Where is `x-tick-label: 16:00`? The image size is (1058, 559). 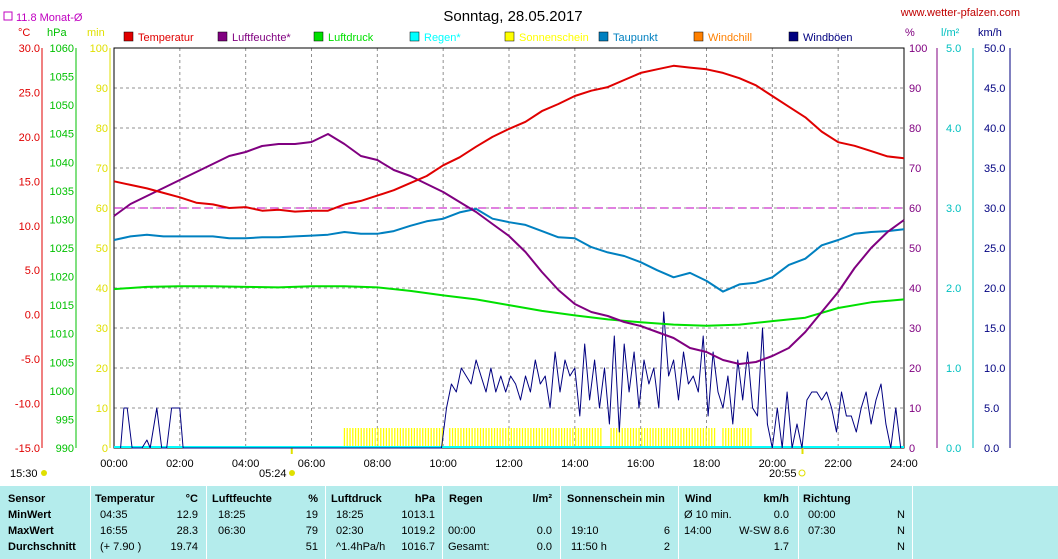 x-tick-label: 16:00 is located at coordinates (641, 464).